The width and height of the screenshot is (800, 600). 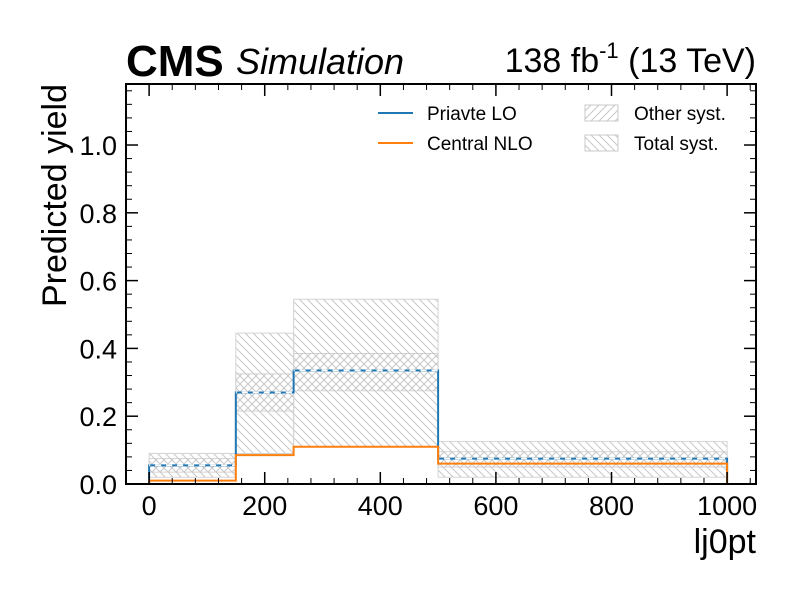 I want to click on y-tick-label: 0.6, so click(x=98, y=282).